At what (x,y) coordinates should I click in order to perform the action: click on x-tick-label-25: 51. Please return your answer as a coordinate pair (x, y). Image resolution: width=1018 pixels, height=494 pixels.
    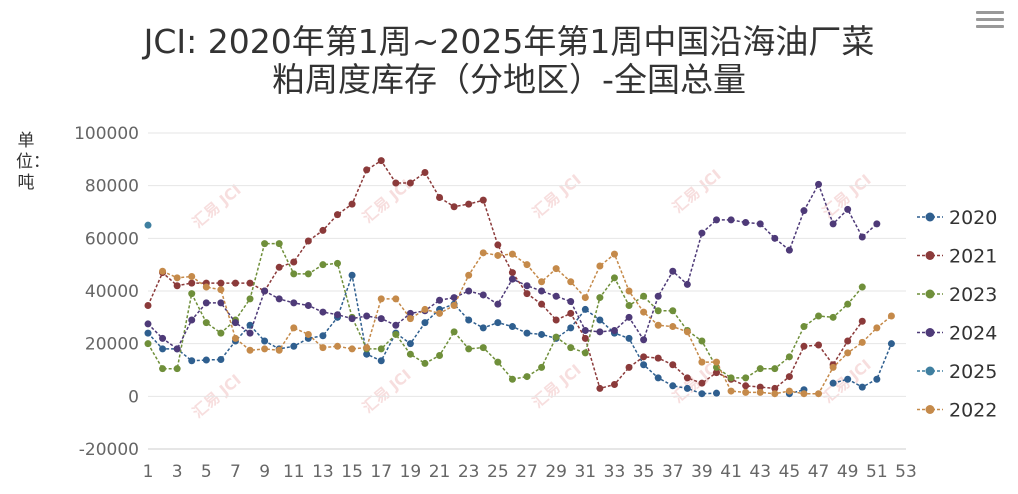
    Looking at the image, I should click on (877, 472).